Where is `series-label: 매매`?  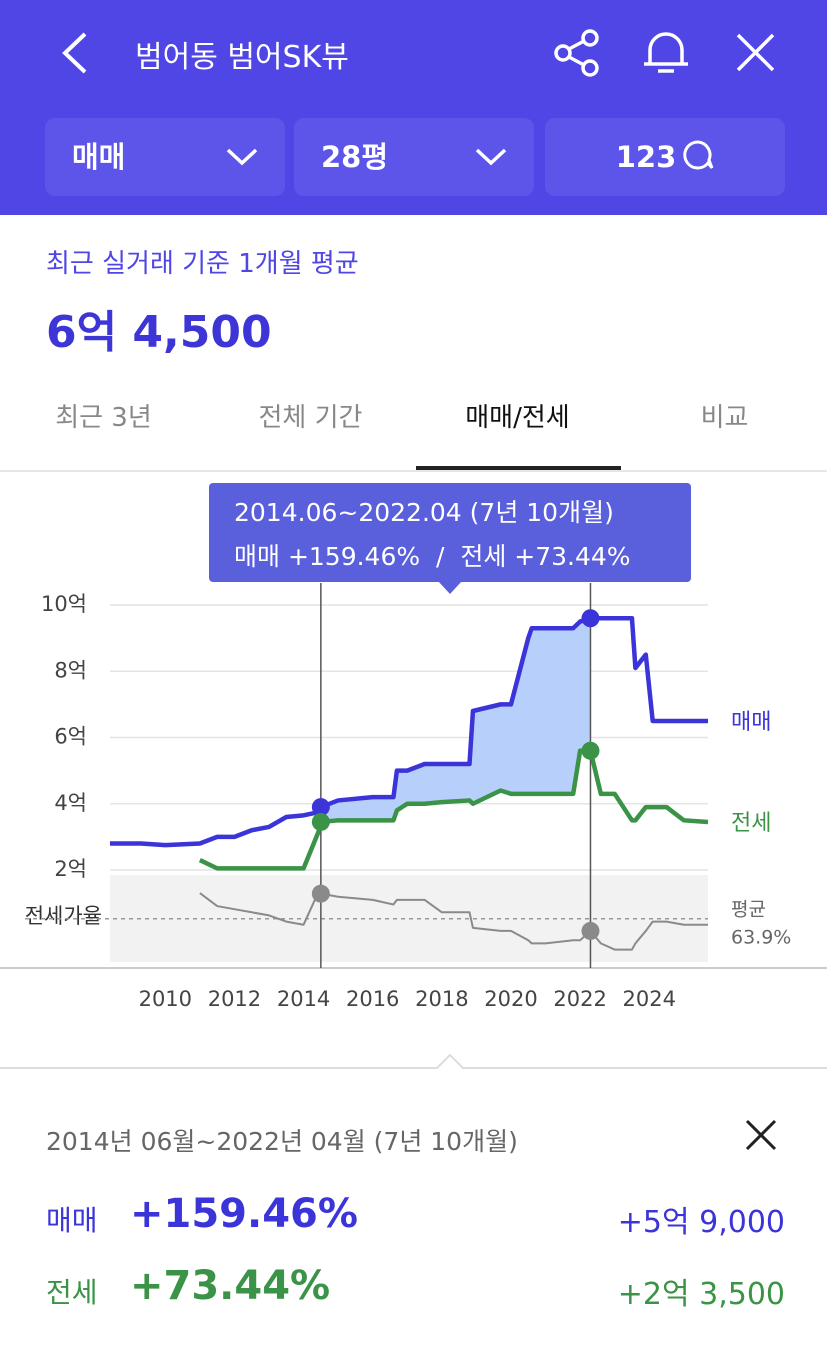 series-label: 매매 is located at coordinates (751, 722).